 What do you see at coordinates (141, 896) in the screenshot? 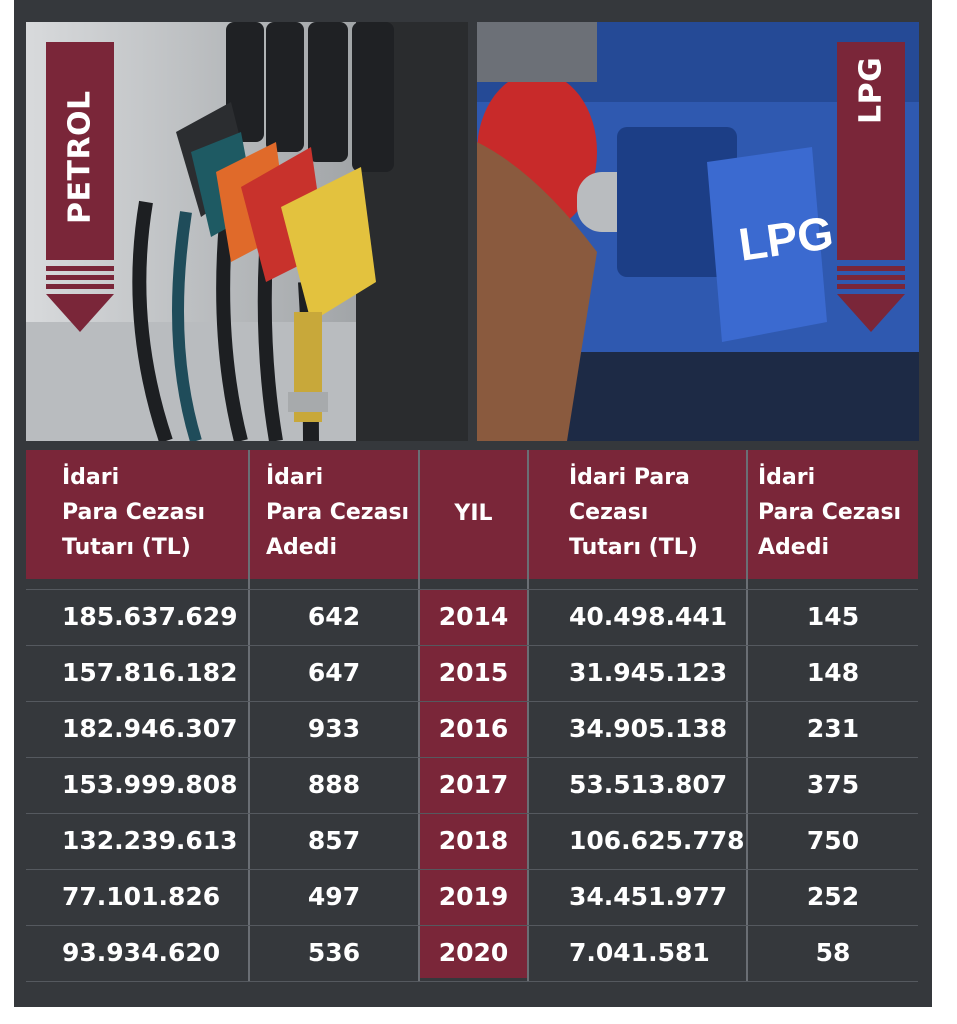
I see `cell-petrol-amount: 77.101.826` at bounding box center [141, 896].